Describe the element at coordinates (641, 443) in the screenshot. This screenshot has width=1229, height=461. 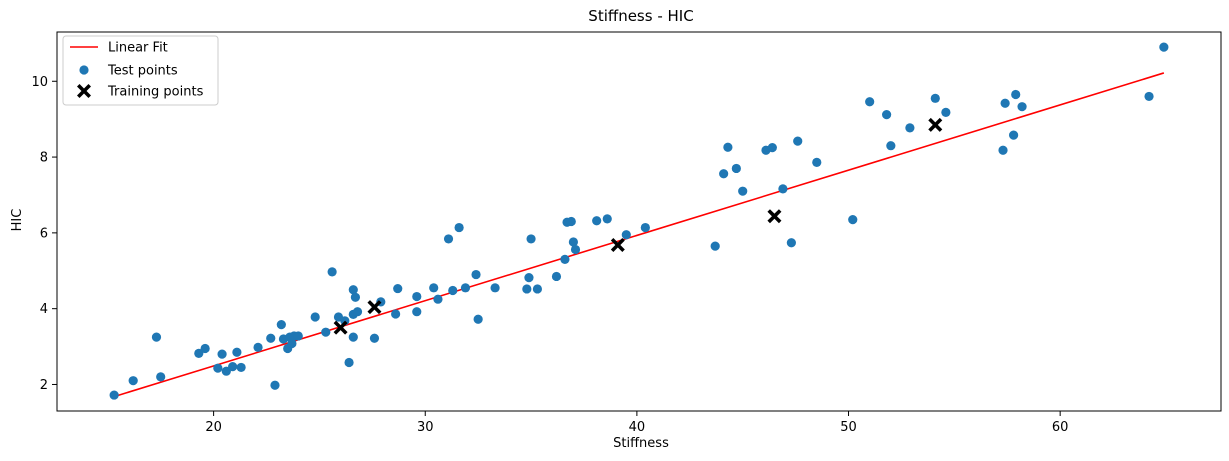
I see `x-axis-label: Stiffness` at that location.